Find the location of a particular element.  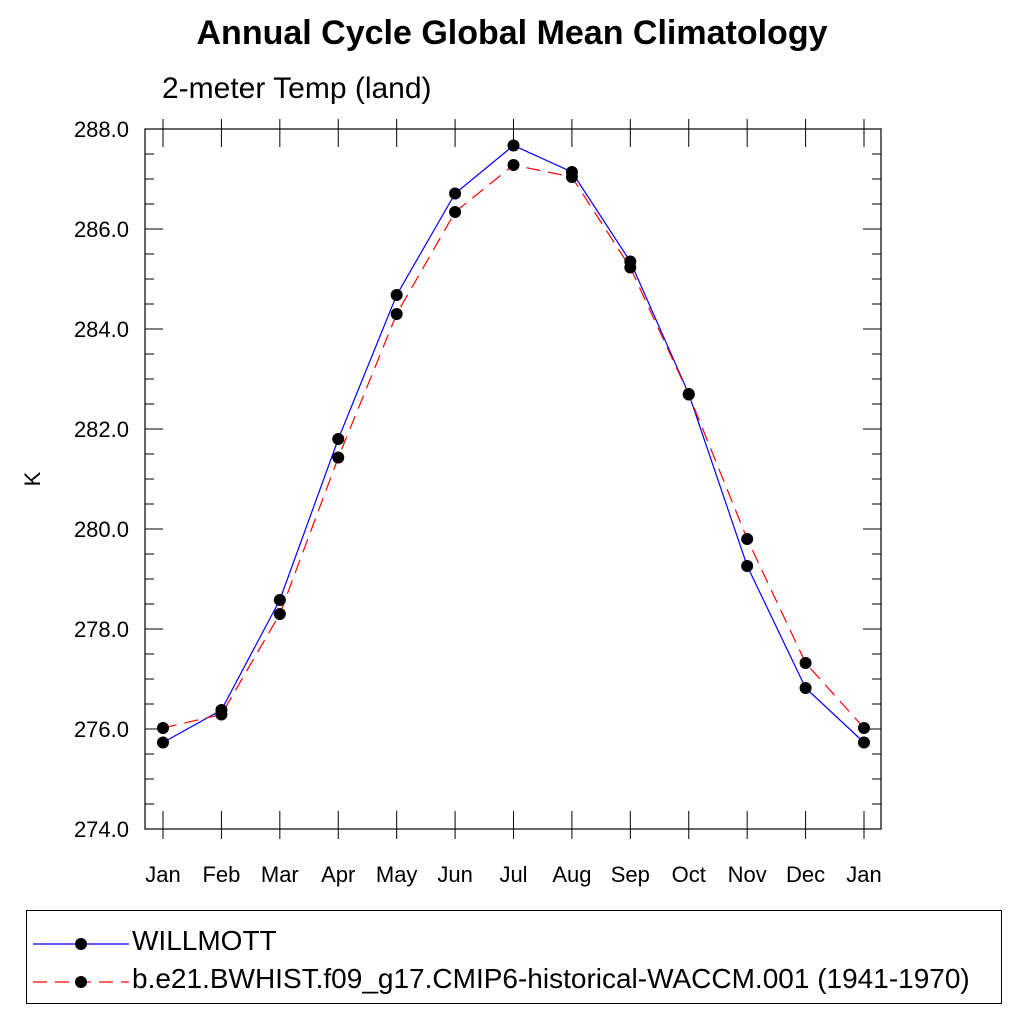

y-tick-label: 282.0 is located at coordinates (101, 429).